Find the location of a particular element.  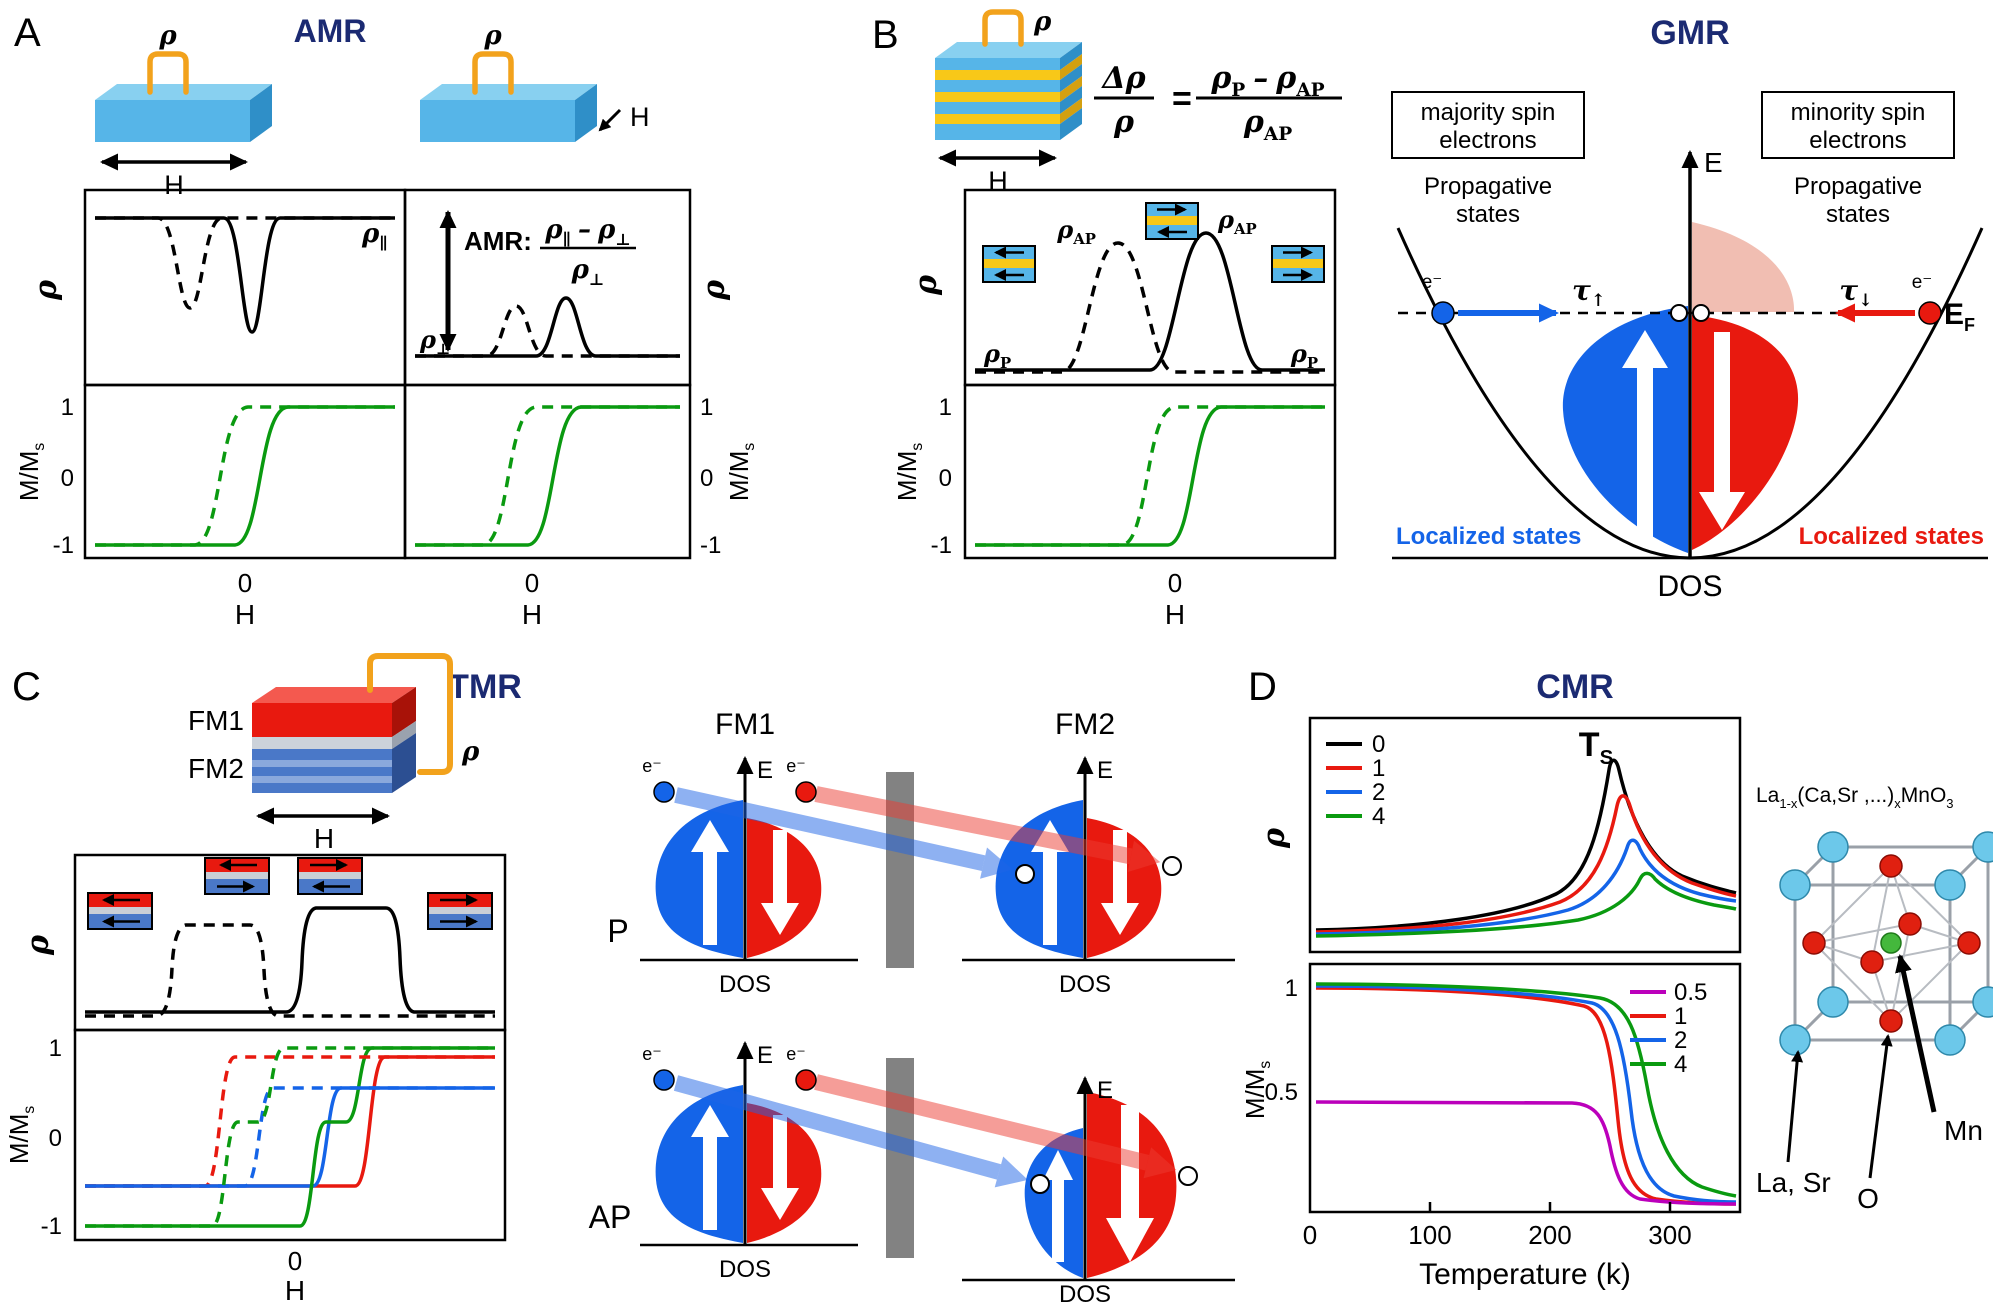

m-curve-solid is located at coordinates (1150, 476).